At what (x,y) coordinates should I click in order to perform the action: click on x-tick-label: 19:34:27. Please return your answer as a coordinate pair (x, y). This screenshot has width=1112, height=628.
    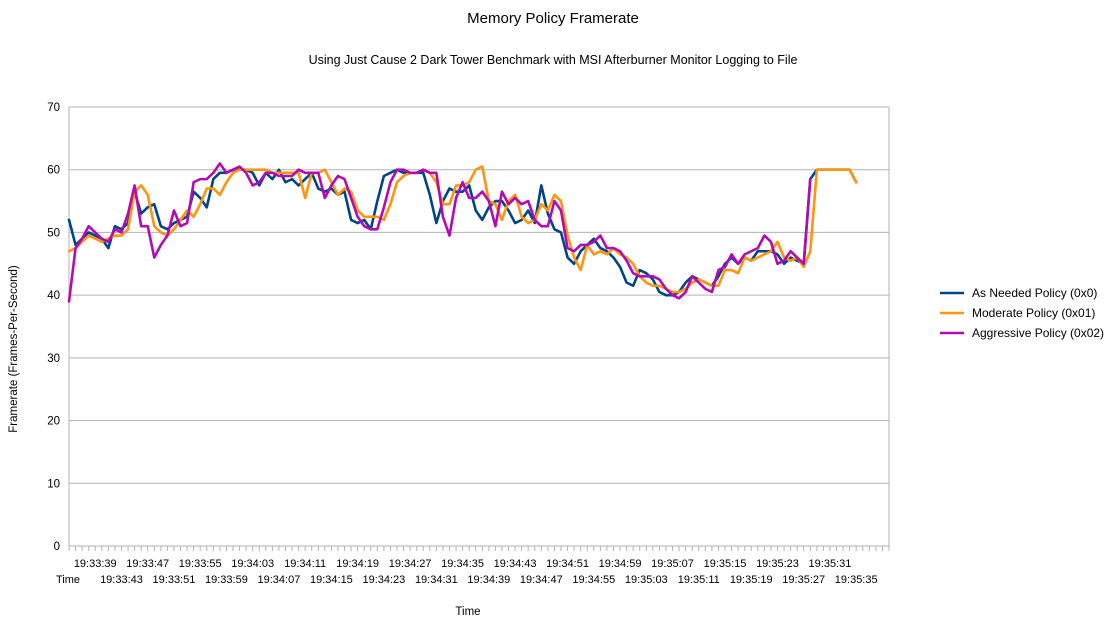
    Looking at the image, I should click on (410, 564).